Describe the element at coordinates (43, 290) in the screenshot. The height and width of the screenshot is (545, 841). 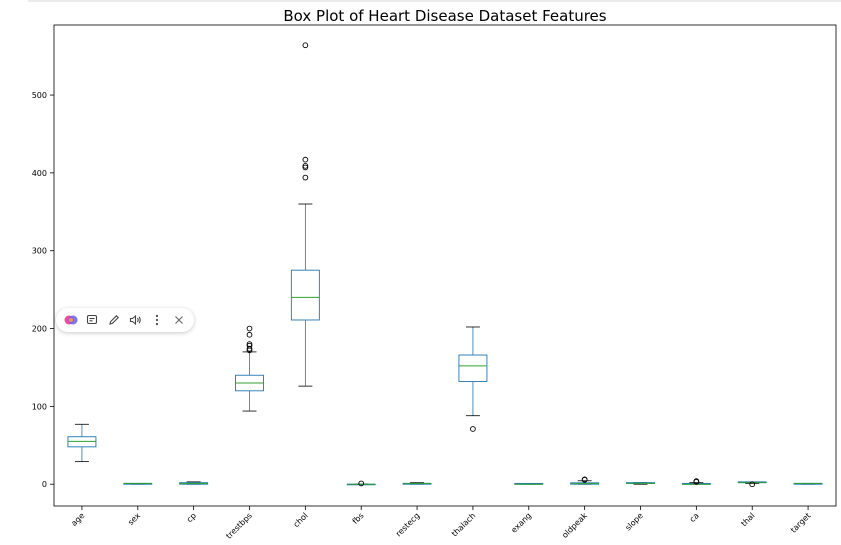
I see `y-axis: 0 100 200 300 400 500` at that location.